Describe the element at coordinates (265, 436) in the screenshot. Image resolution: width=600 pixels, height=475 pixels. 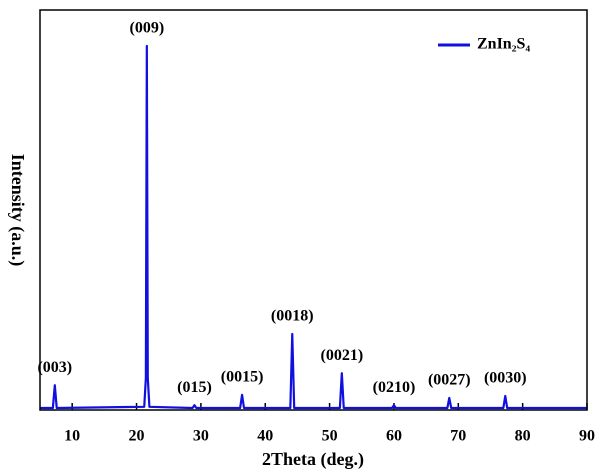
I see `x-tick-label: 40` at that location.